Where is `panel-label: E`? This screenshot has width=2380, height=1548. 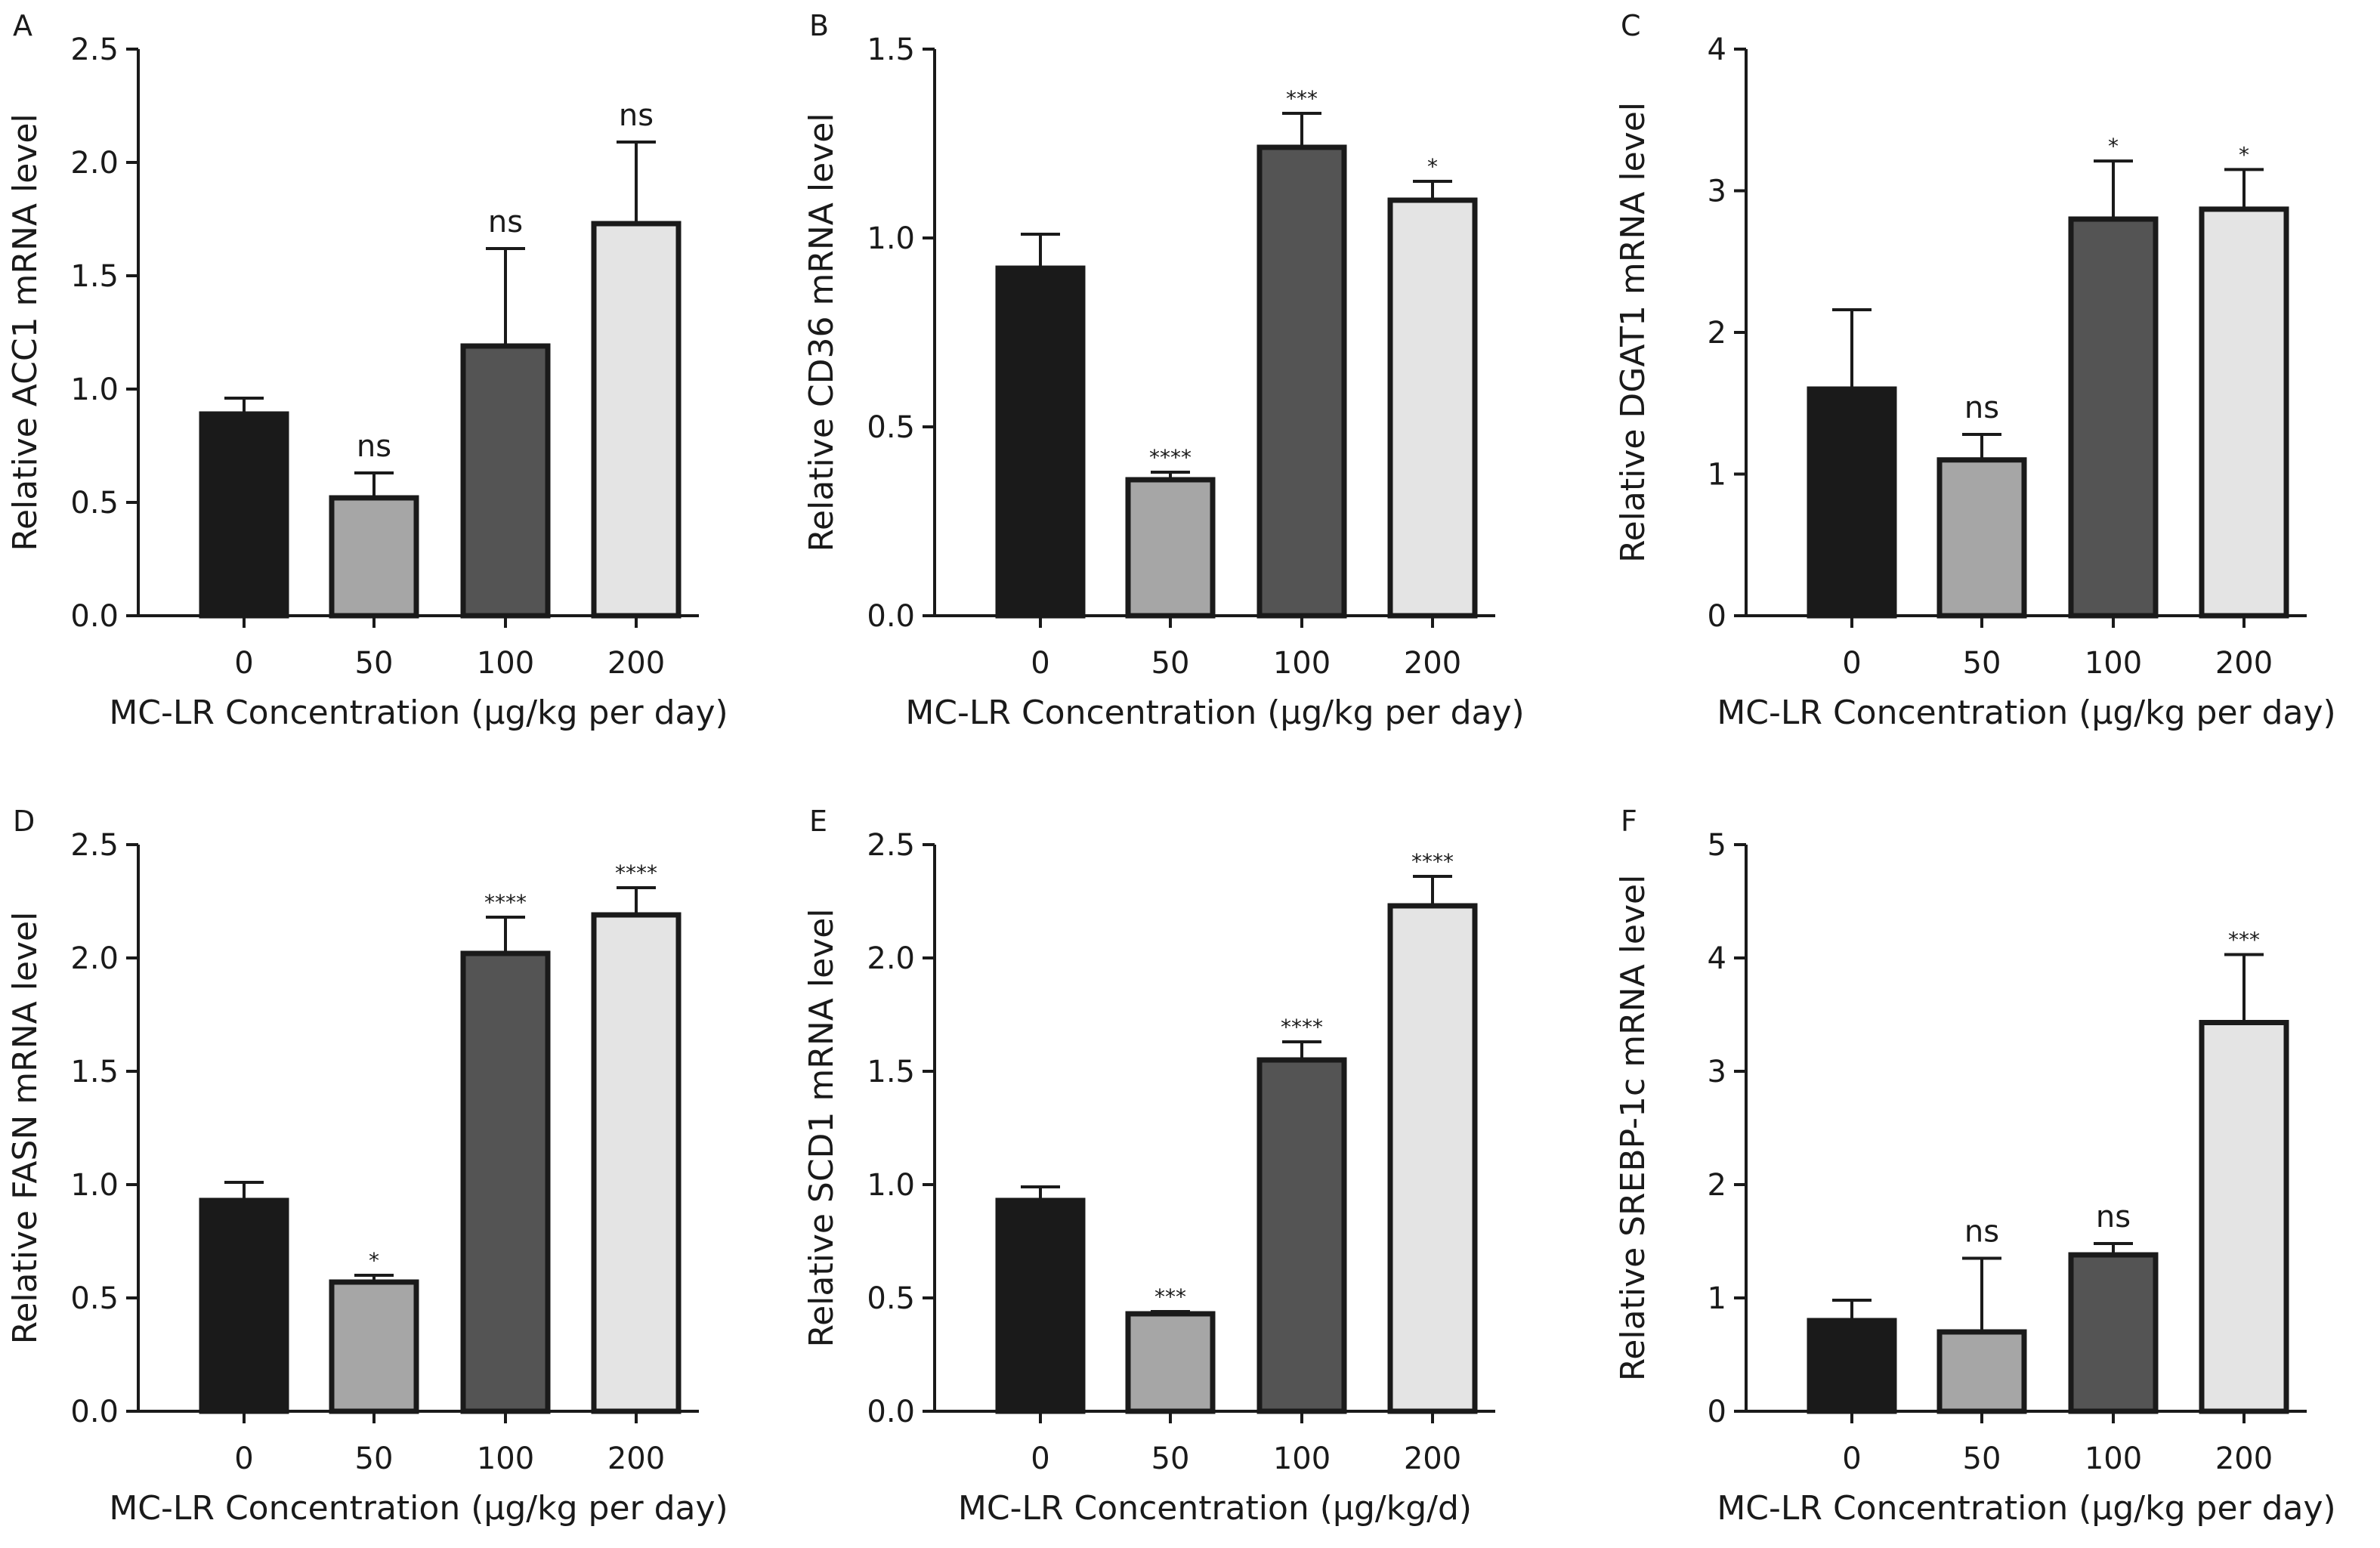
panel-label: E is located at coordinates (818, 821).